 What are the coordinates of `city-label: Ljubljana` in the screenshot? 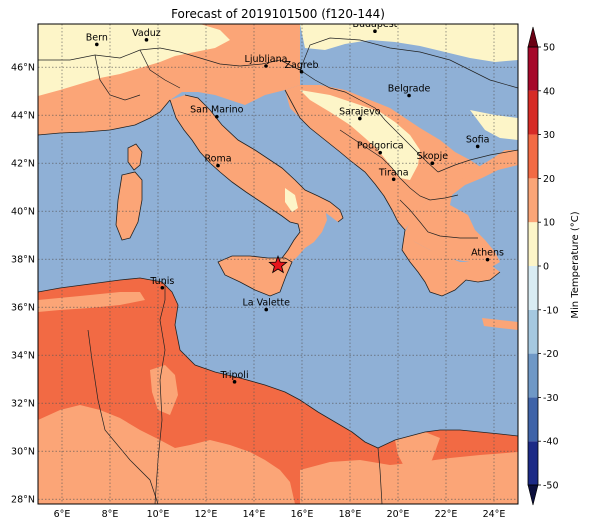 It's located at (266, 59).